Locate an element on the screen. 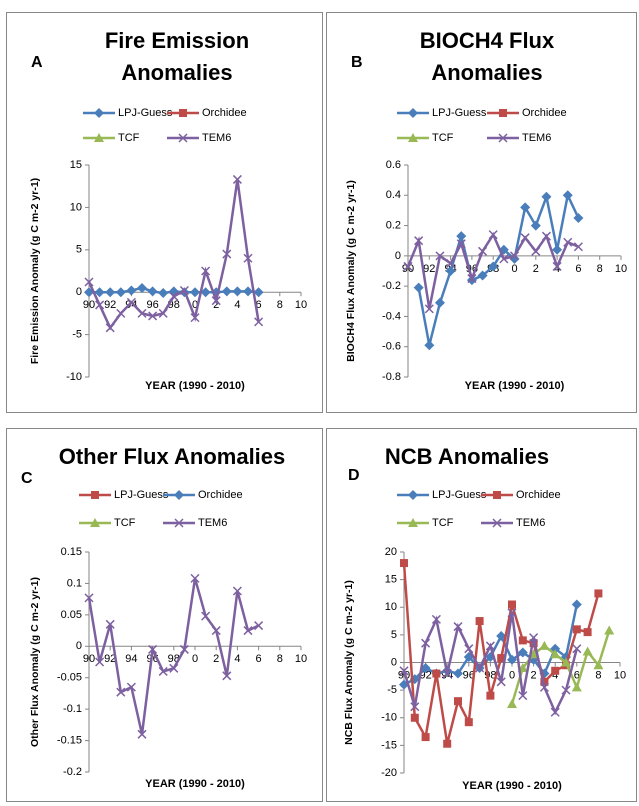 Image resolution: width=639 pixels, height=806 pixels. y-tick-label: -20 is located at coordinates (389, 773).